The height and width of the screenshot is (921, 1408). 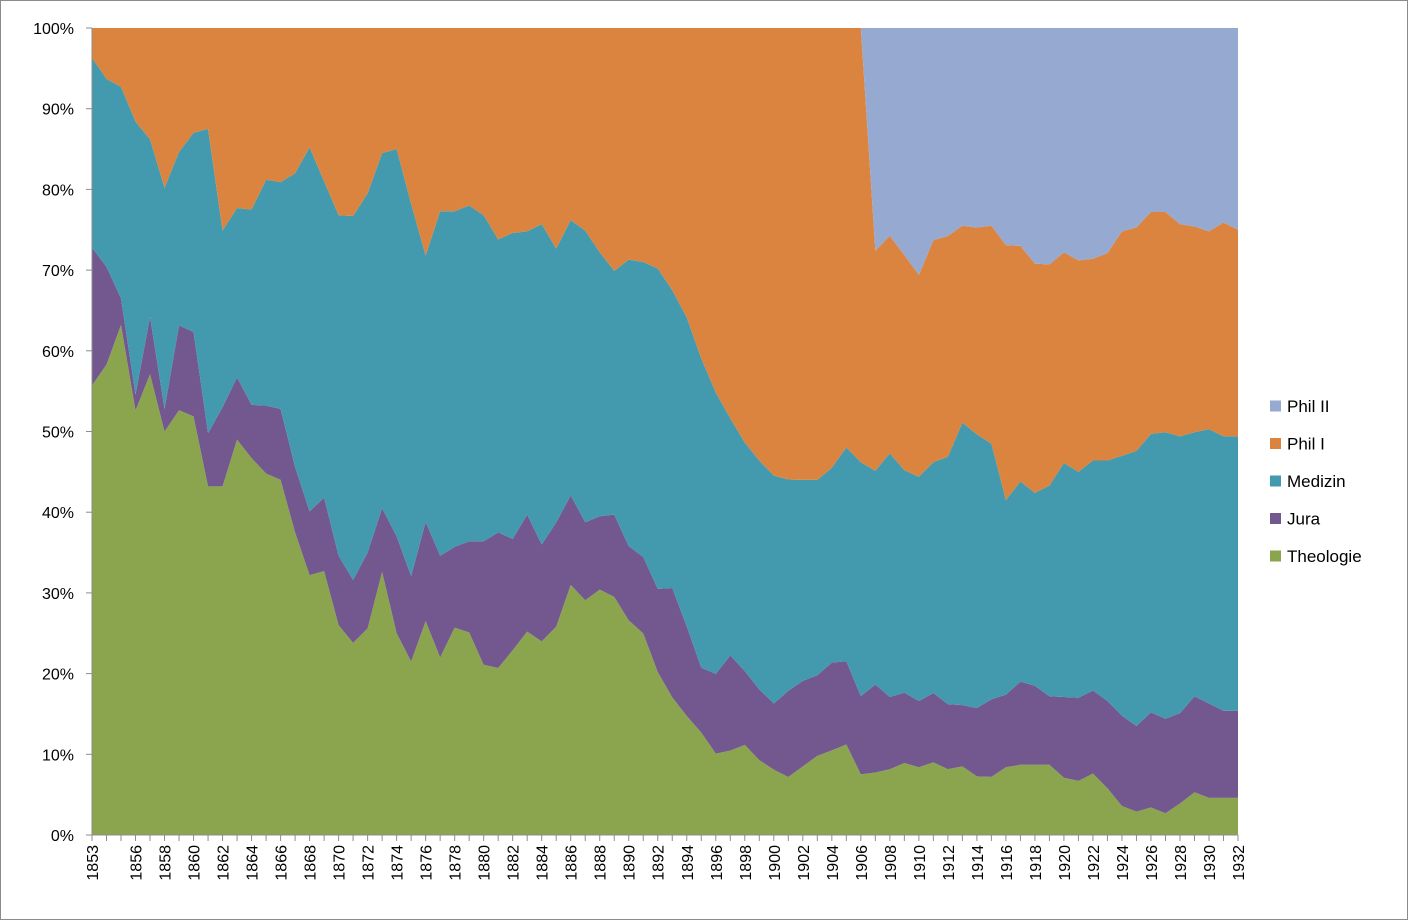 I want to click on x-tick-label: 1906, so click(x=862, y=863).